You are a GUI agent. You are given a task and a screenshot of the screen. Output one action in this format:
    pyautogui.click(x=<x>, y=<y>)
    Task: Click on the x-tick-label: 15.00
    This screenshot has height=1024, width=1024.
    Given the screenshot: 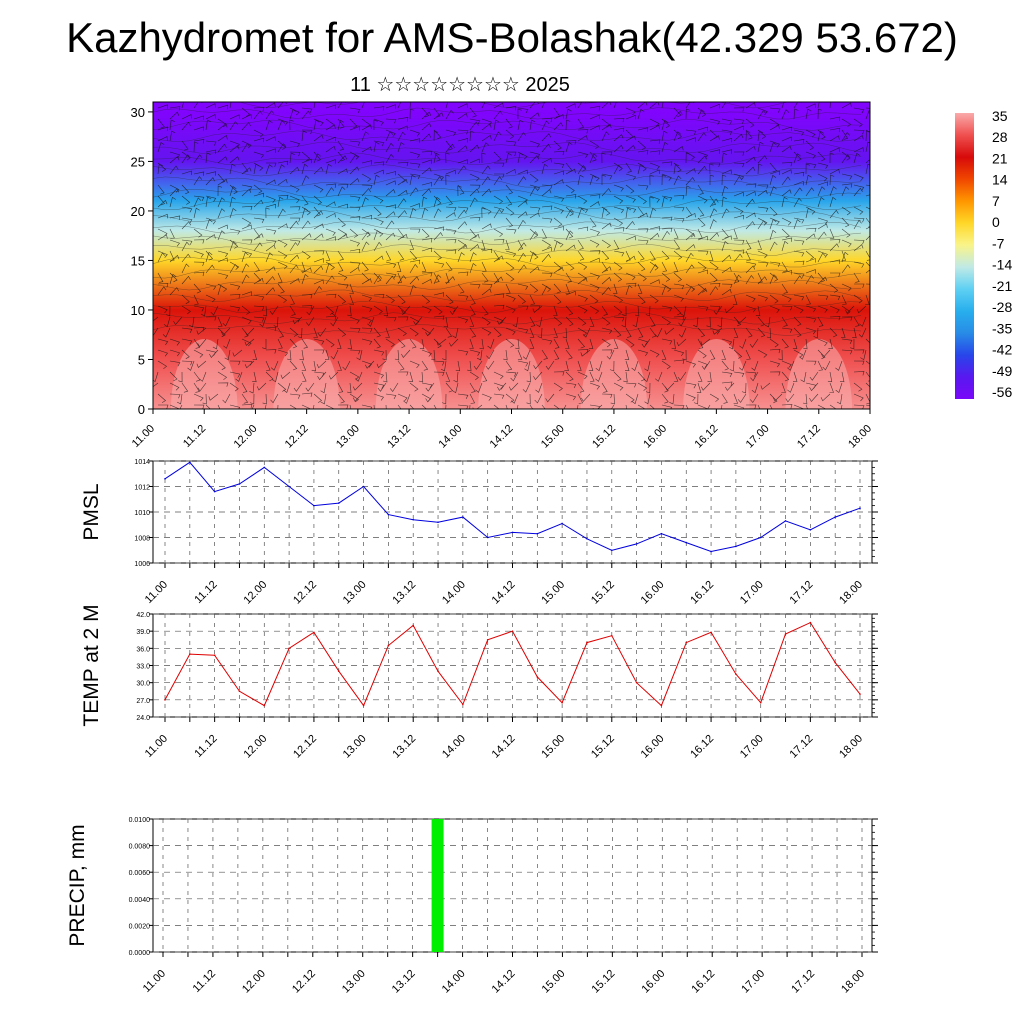 What is the action you would take?
    pyautogui.click(x=553, y=593)
    